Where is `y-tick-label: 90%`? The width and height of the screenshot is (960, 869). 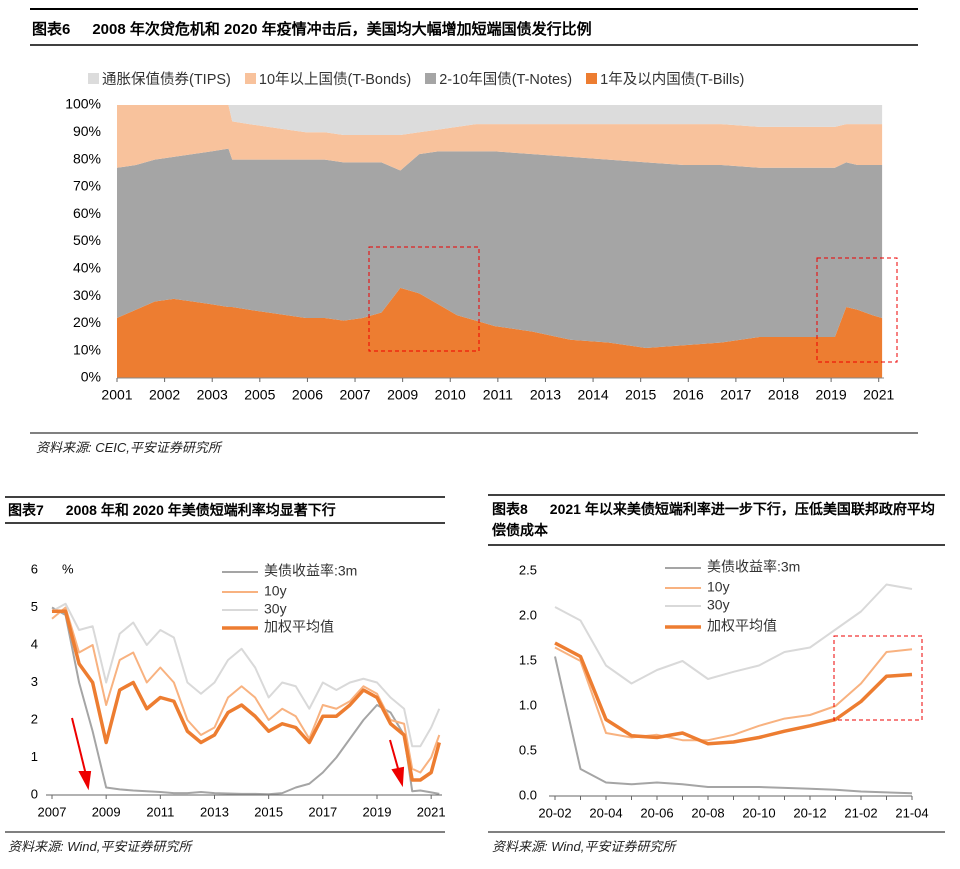
y-tick-label: 90% is located at coordinates (87, 131).